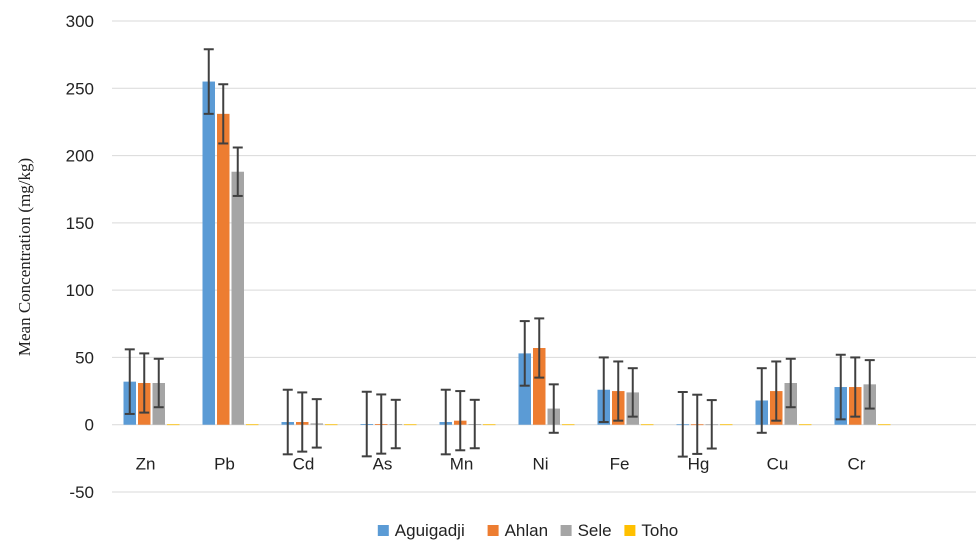 The width and height of the screenshot is (976, 546). Describe the element at coordinates (726, 425) in the screenshot. I see `bar-hg-toho` at that location.